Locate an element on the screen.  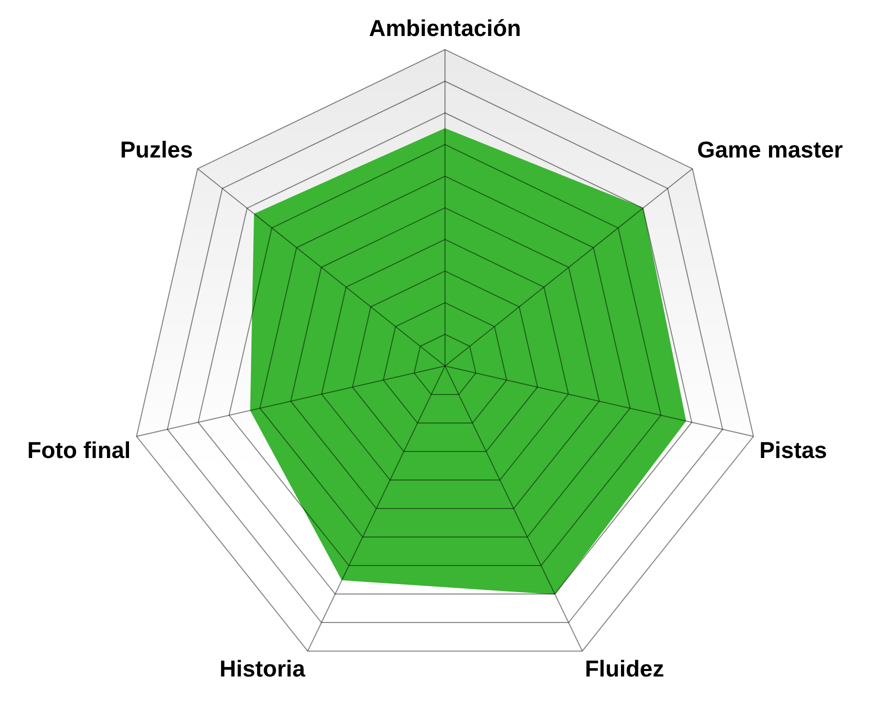
spoke-label: Pistas is located at coordinates (793, 449).